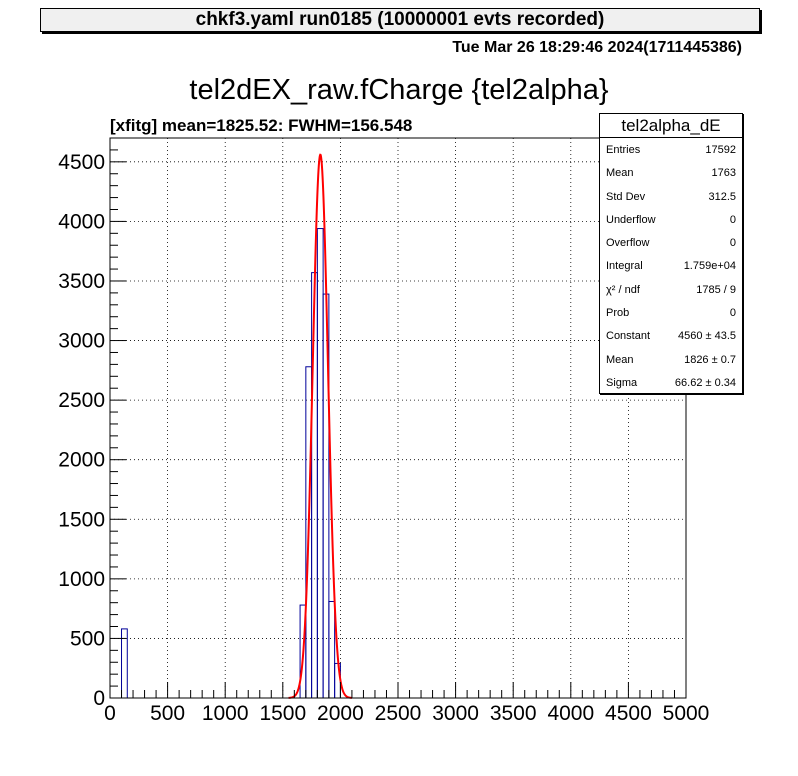 This screenshot has height=776, width=798. What do you see at coordinates (671, 359) in the screenshot?
I see `stats-row: Mean 1826 ± 0.7` at bounding box center [671, 359].